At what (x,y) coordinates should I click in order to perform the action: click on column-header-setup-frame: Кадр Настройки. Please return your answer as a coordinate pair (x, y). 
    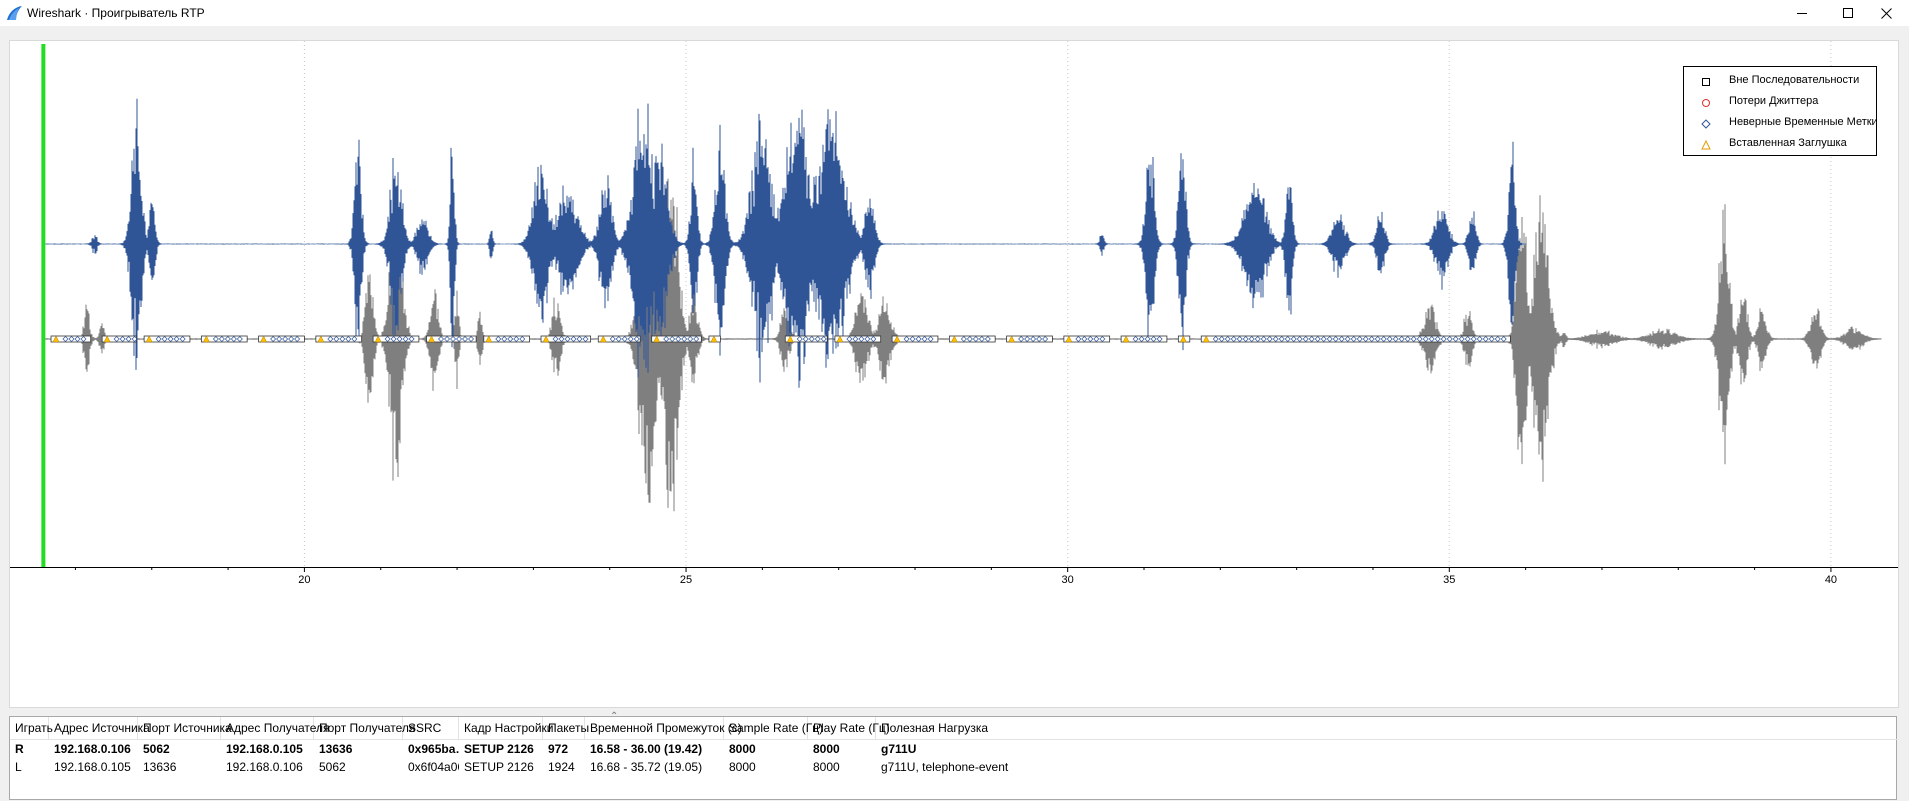
    Looking at the image, I should click on (506, 728).